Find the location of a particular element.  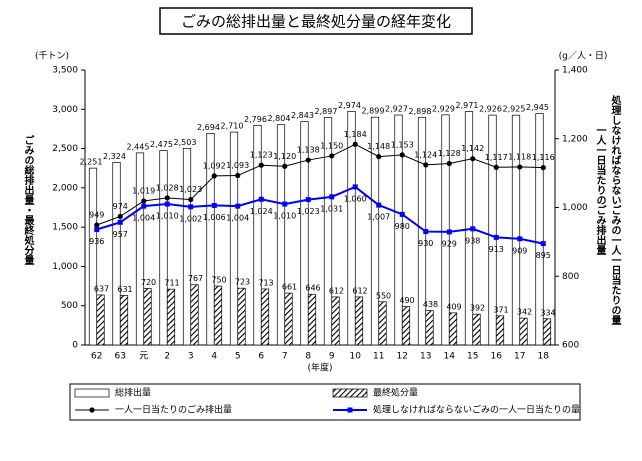

x-tick-label: 62 is located at coordinates (96, 357).